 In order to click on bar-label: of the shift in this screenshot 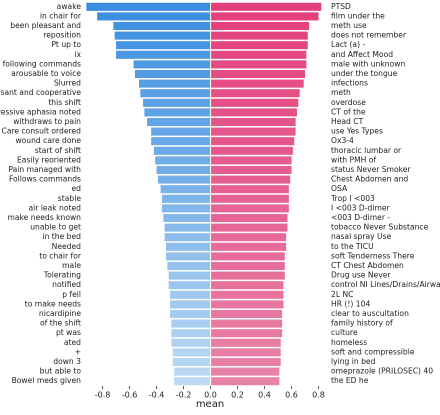, I will do `click(60, 323)`.